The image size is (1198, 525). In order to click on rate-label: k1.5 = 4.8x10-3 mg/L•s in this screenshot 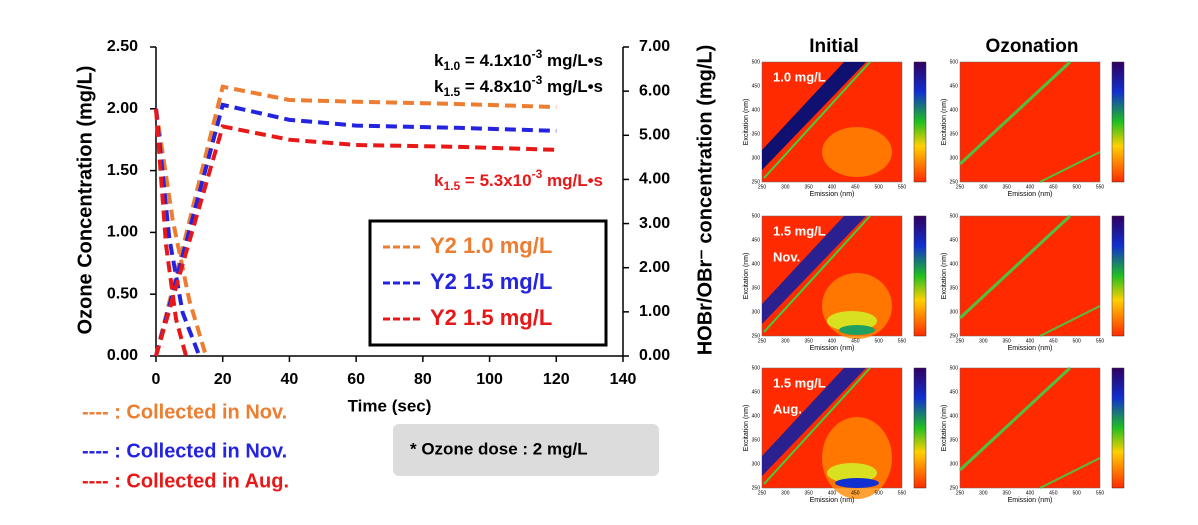, I will do `click(518, 86)`.